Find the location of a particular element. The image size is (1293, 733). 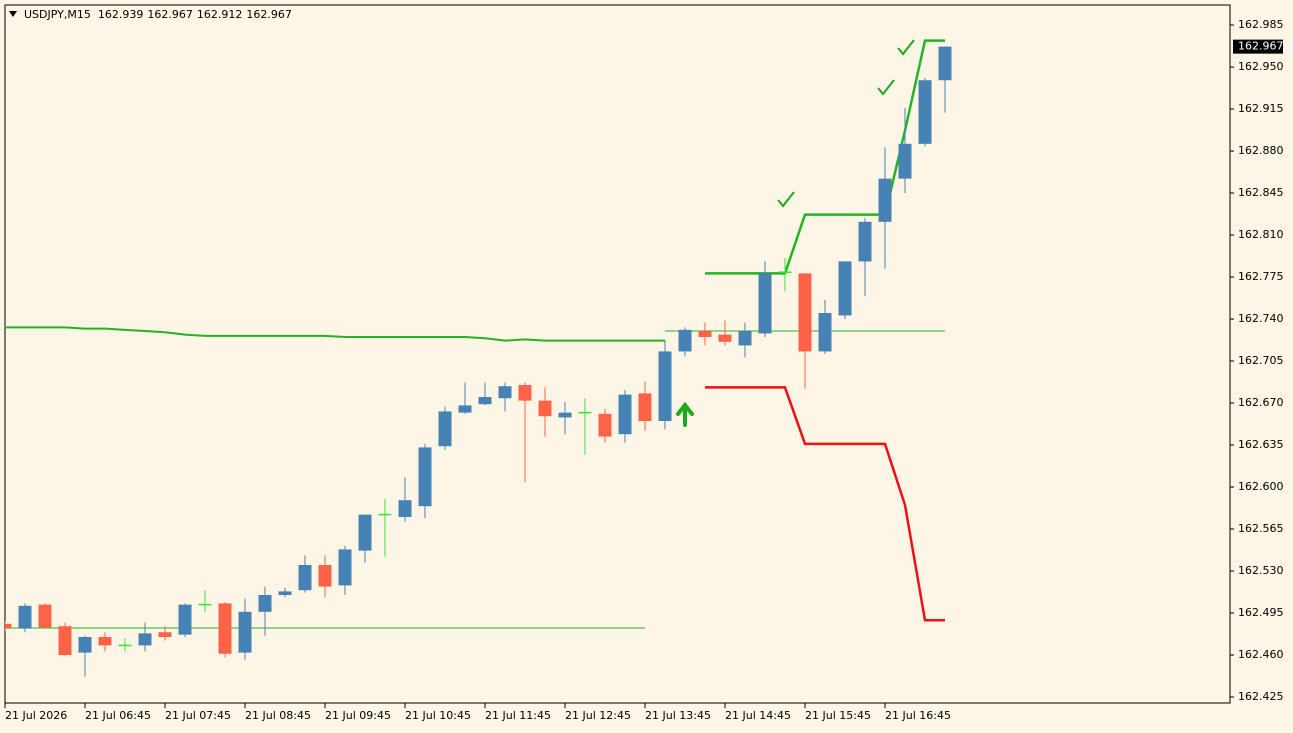

x-tick-label: 21 Jul 10:45 is located at coordinates (438, 715).